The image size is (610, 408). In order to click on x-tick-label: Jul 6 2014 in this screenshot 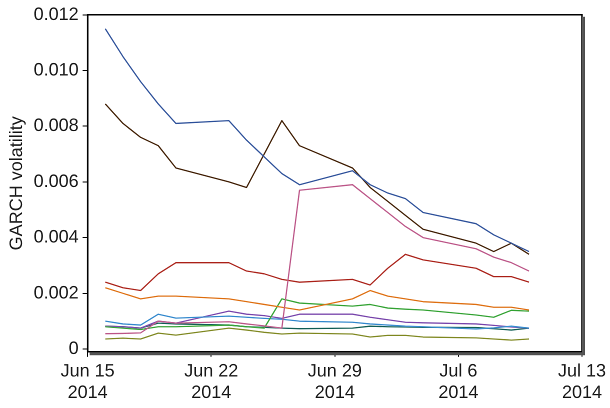, I will do `click(458, 381)`.